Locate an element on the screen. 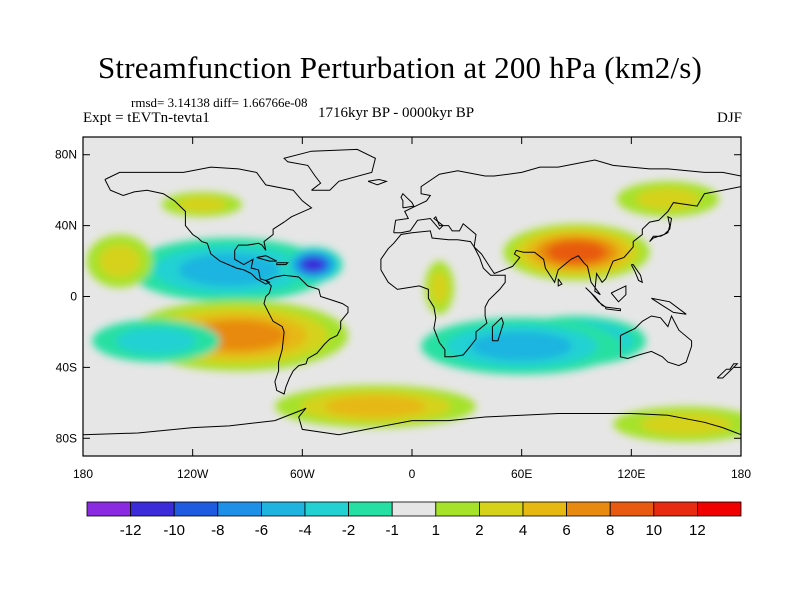 This screenshot has height=600, width=800. colorbar-label: 6 is located at coordinates (566, 530).